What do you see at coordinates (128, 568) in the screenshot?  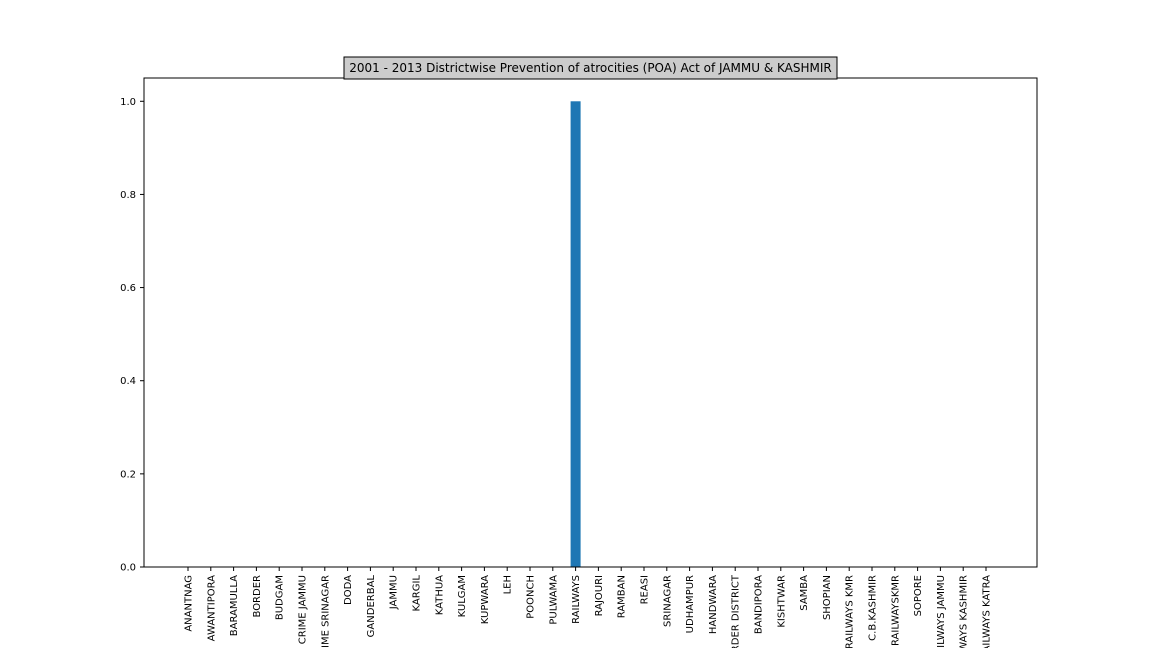 I see `y-tick-label: 0.0` at bounding box center [128, 568].